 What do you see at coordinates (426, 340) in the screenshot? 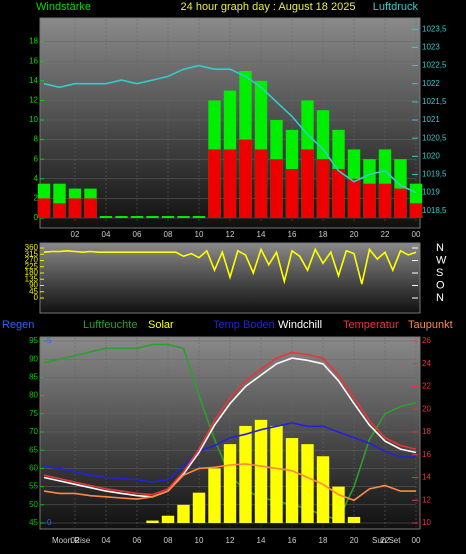
I see `y2ticks-label: 26` at bounding box center [426, 340].